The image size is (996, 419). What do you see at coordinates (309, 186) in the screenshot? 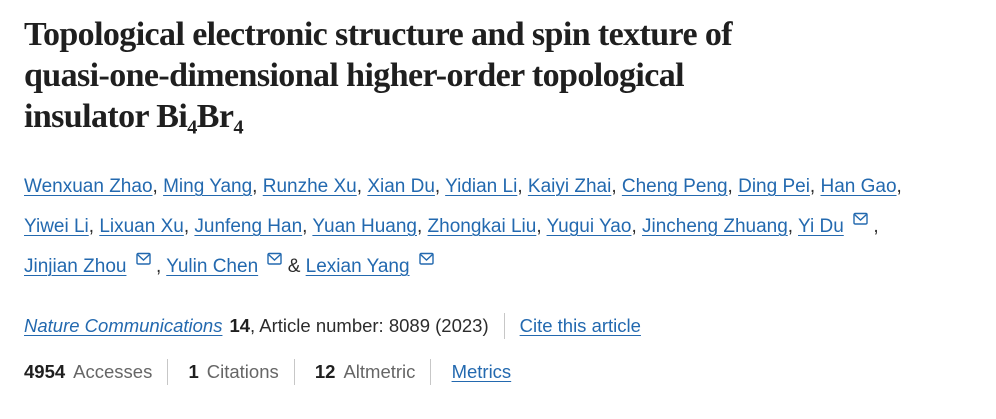
I see `author-link: Runzhe Xu` at bounding box center [309, 186].